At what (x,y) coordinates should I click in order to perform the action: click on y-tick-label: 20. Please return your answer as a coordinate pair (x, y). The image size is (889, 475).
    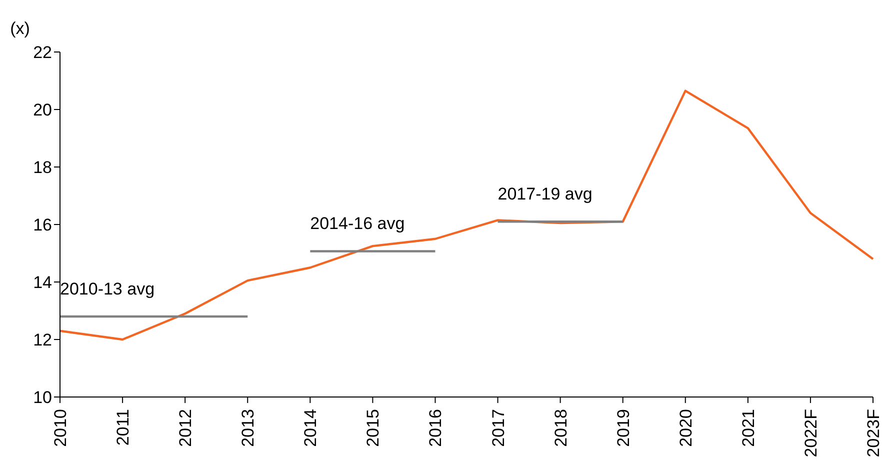
    Looking at the image, I should click on (42, 110).